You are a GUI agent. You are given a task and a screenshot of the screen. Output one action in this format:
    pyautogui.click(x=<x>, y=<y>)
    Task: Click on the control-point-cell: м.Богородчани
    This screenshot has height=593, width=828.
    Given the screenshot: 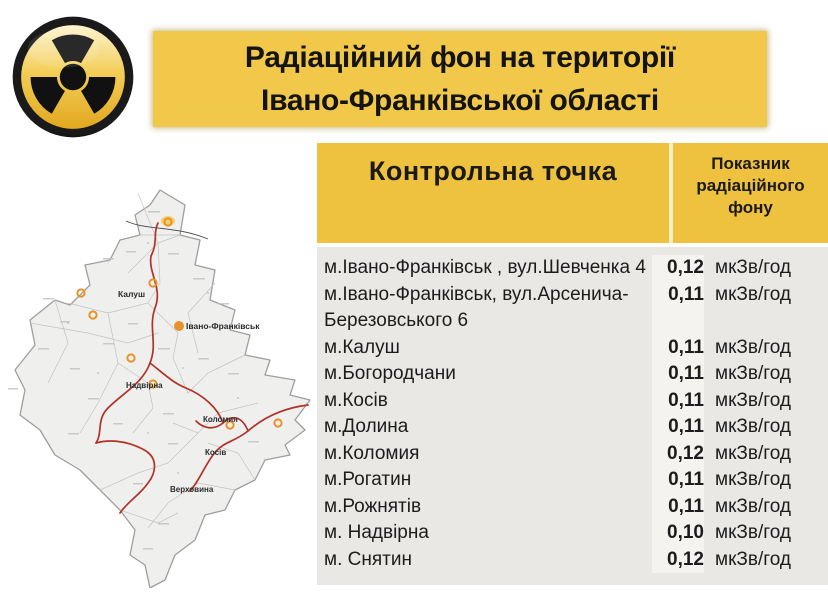 What is the action you would take?
    pyautogui.click(x=390, y=373)
    